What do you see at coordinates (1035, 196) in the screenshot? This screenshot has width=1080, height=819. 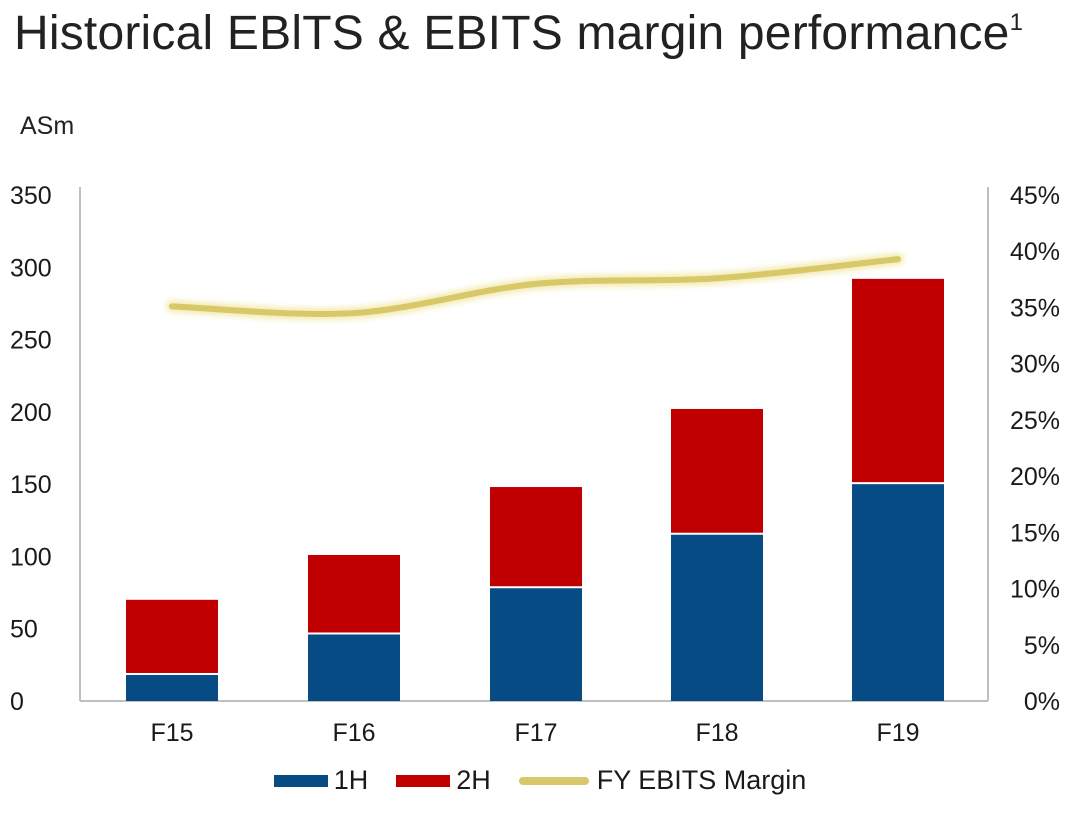 I see `y2-tick-label: 45%` at bounding box center [1035, 196].